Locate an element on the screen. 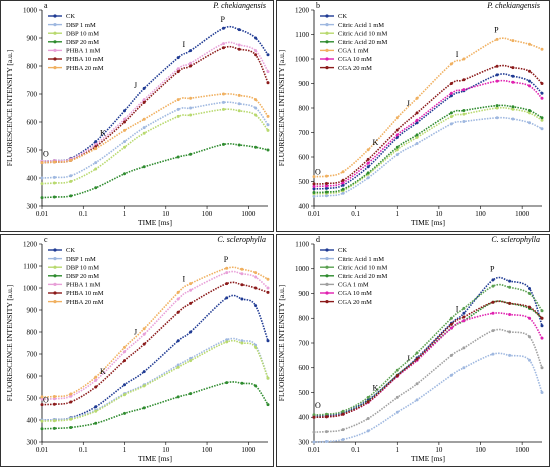 This screenshot has height=467, width=550. x-axis-label: TIME [ms] is located at coordinates (155, 222).